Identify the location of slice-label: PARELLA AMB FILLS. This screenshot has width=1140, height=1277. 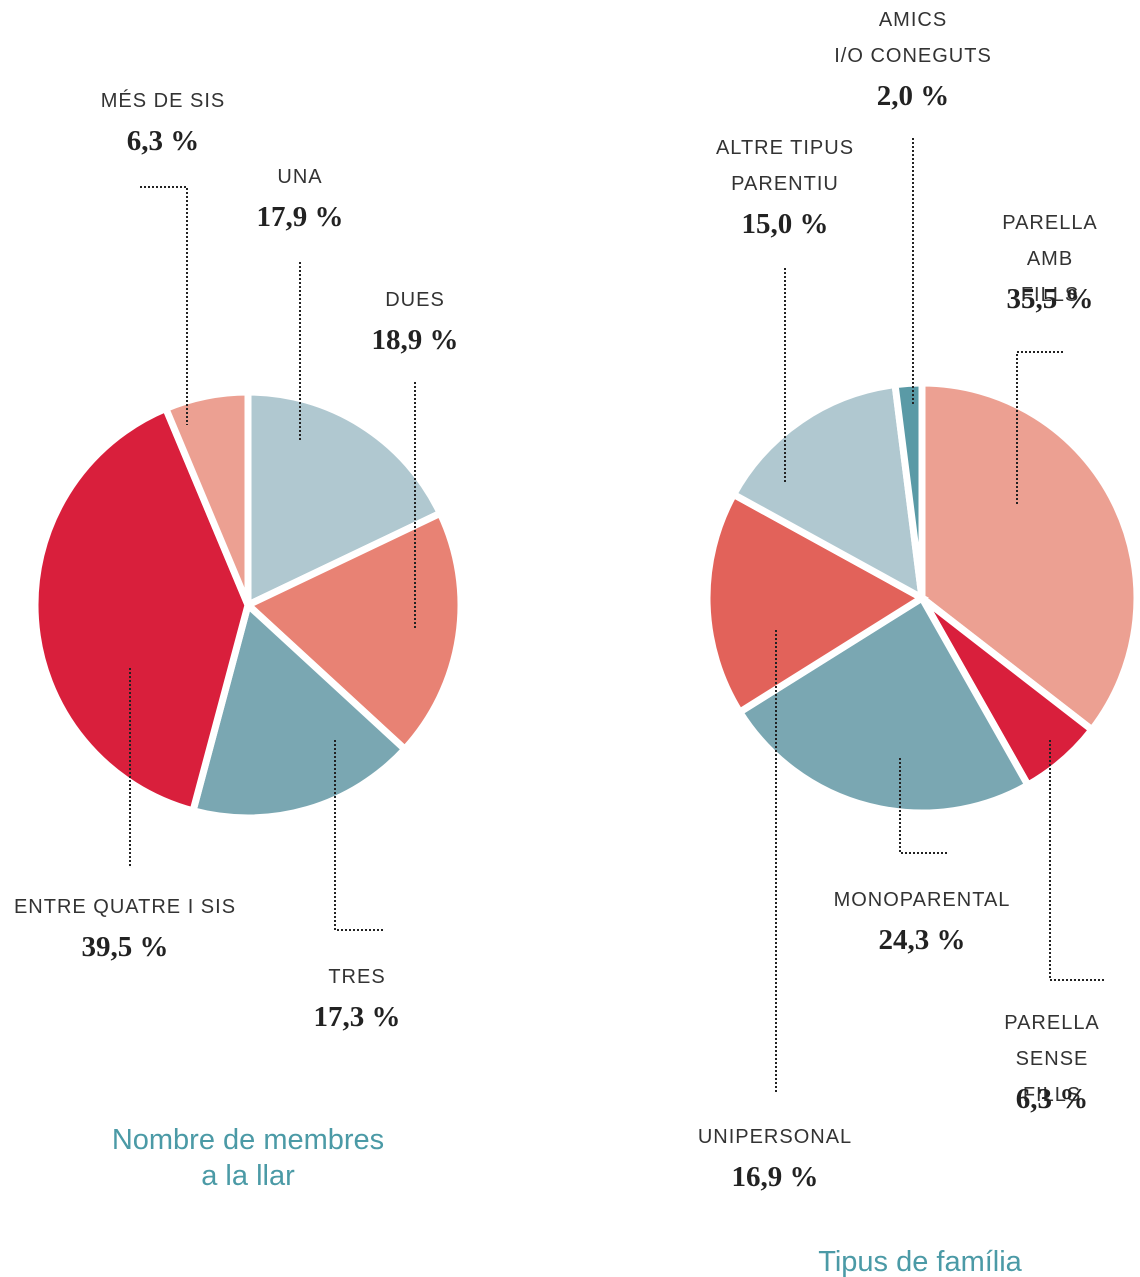
(1050, 259).